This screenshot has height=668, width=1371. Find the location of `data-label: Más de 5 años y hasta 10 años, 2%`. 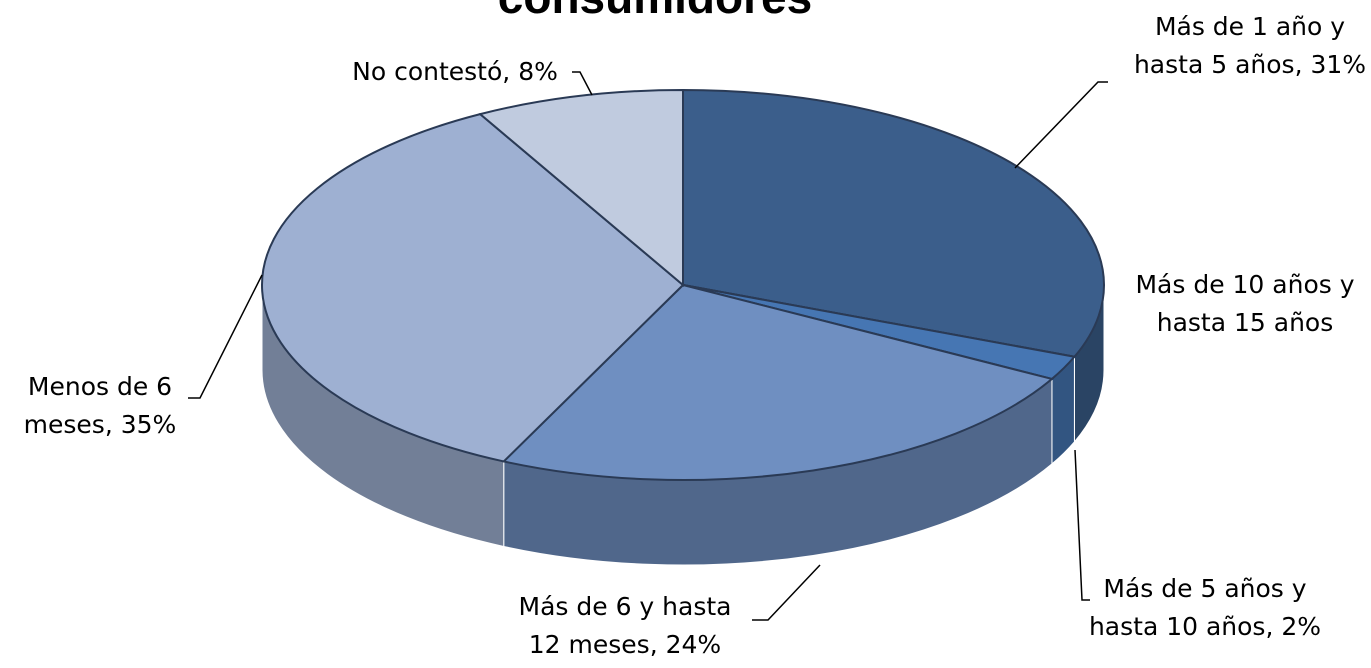

data-label: Más de 5 años y hasta 10 años, 2% is located at coordinates (1205, 607).